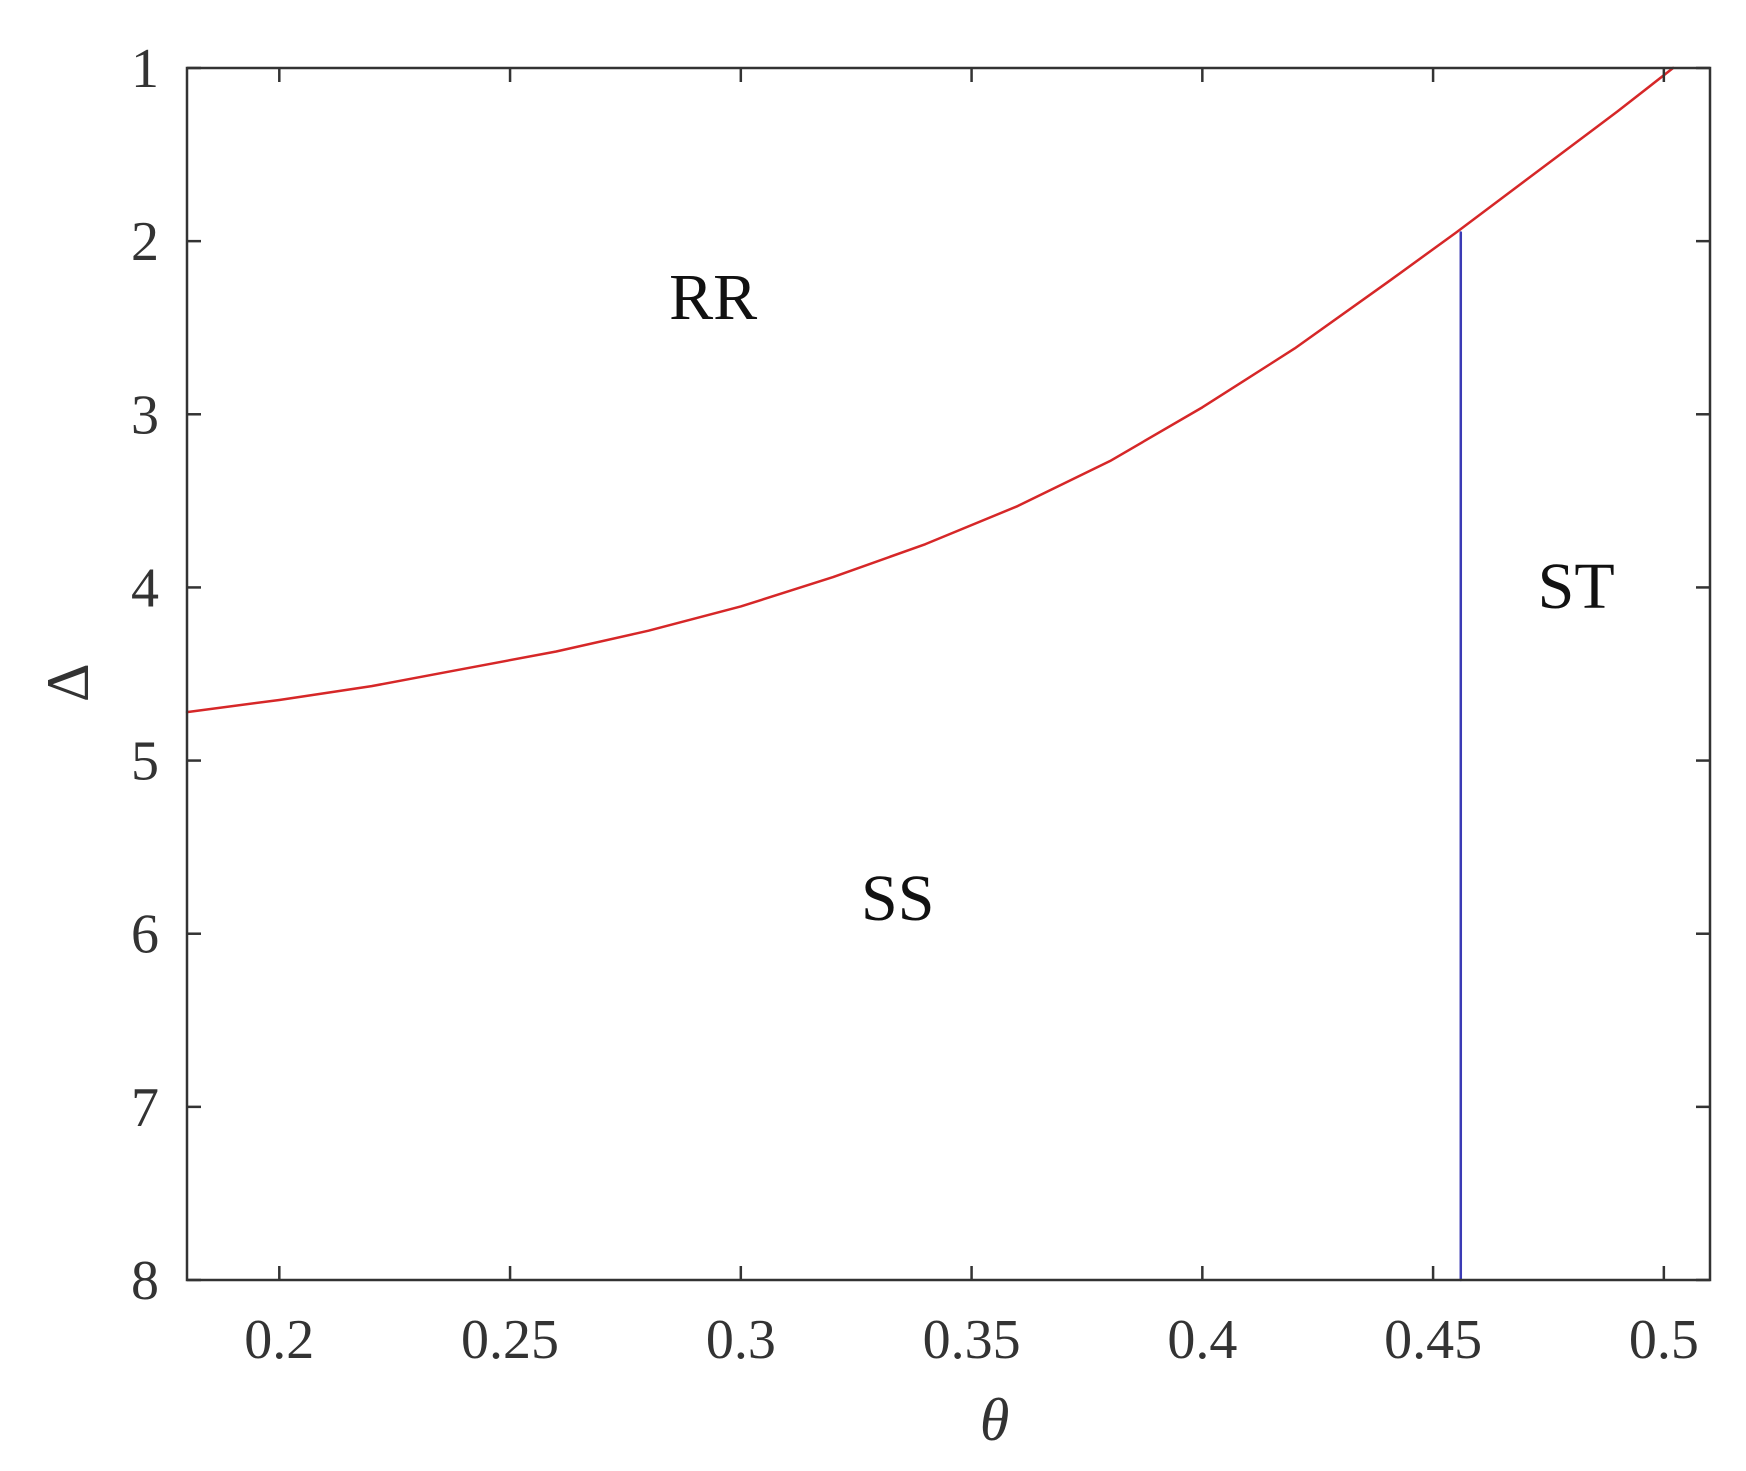 The height and width of the screenshot is (1471, 1746). What do you see at coordinates (741, 1340) in the screenshot?
I see `x-tick-label: 0.3` at bounding box center [741, 1340].